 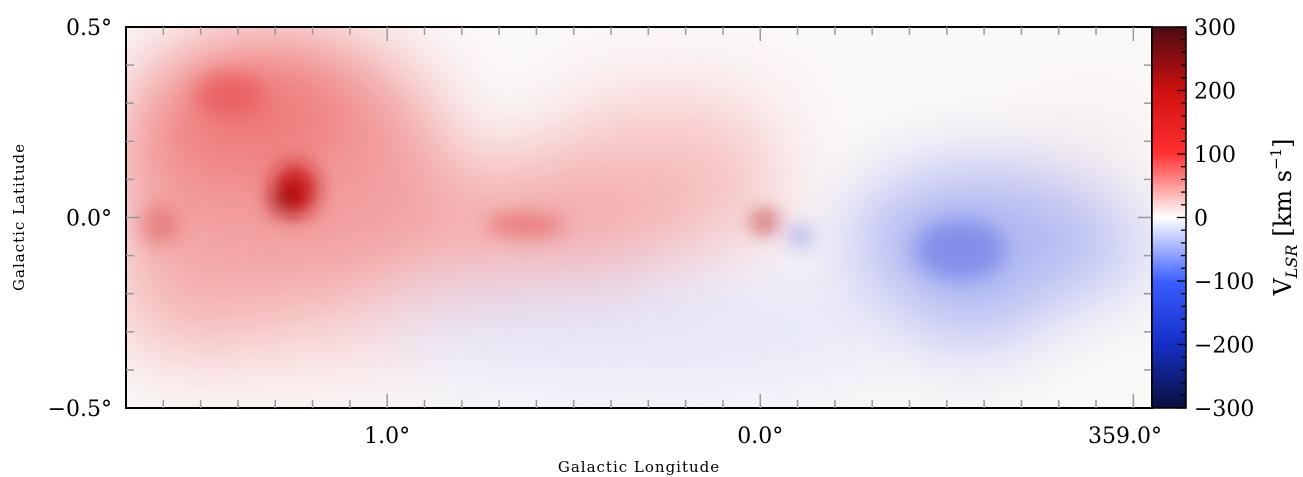 What do you see at coordinates (1125, 436) in the screenshot?
I see `x-tick-label: 359.0°` at bounding box center [1125, 436].